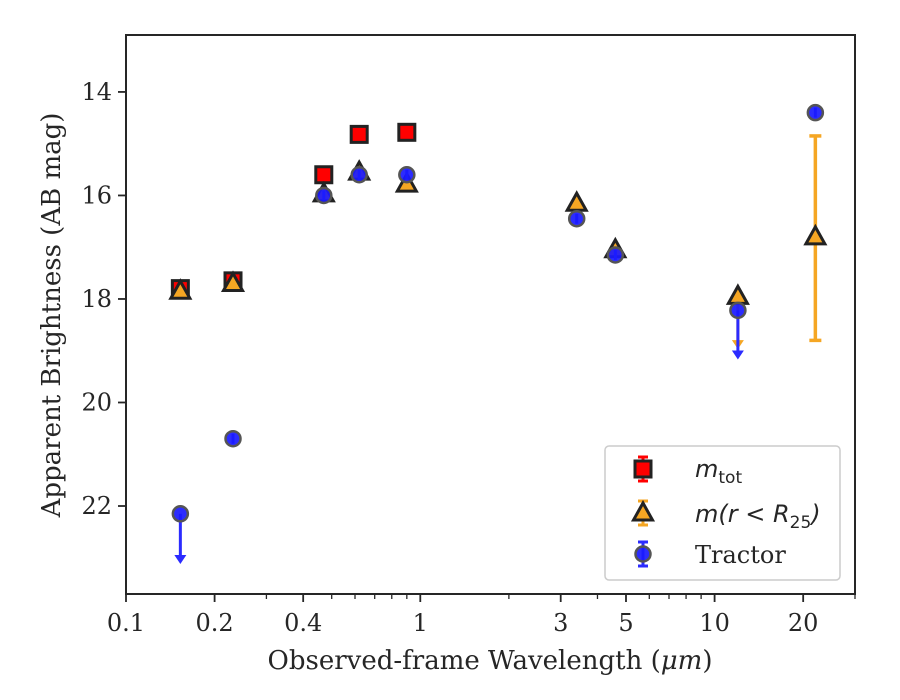 The width and height of the screenshot is (900, 700). Describe the element at coordinates (96, 299) in the screenshot. I see `y-tick-label: 18` at that location.